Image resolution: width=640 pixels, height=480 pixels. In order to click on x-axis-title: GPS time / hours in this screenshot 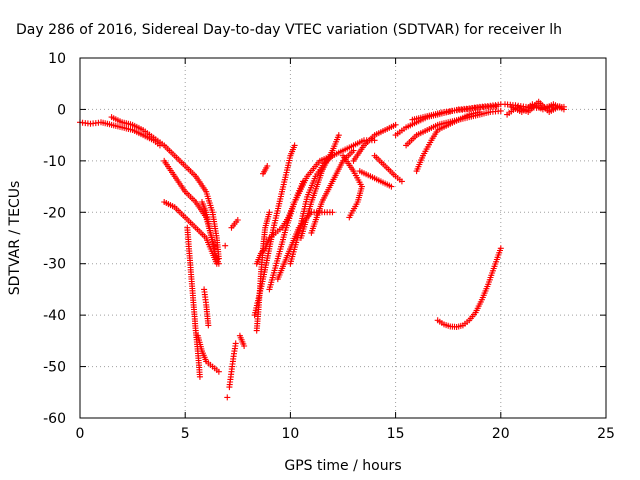, I will do `click(342, 466)`.